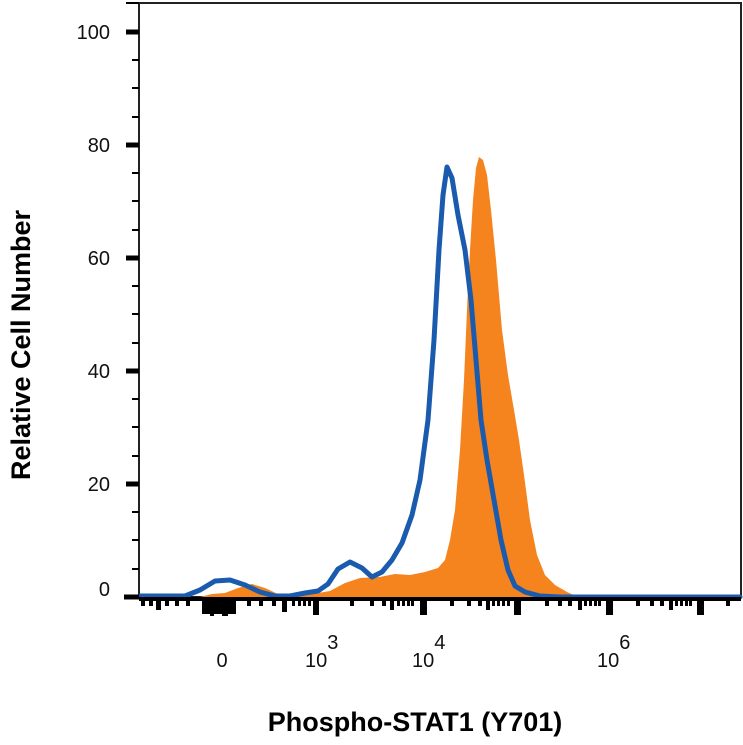 This screenshot has height=745, width=743. Describe the element at coordinates (93, 33) in the screenshot. I see `y-tick-100: 100` at that location.